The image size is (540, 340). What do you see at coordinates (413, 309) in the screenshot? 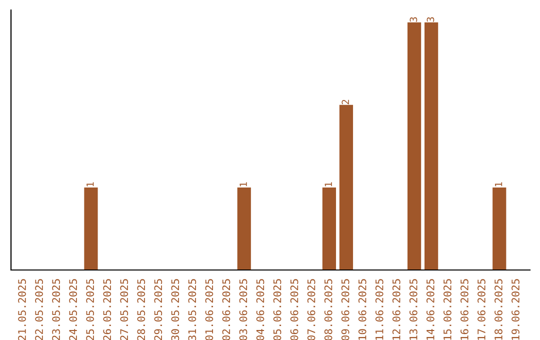
I see `x-tick-label: 13.06.2025` at bounding box center [413, 309].